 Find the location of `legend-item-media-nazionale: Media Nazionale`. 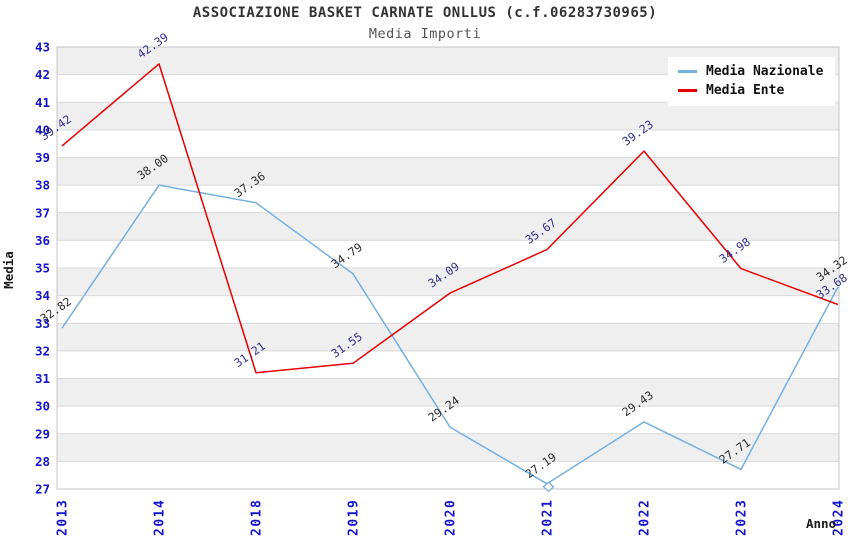

legend-item-media-nazionale: Media Nazionale is located at coordinates (750, 71).